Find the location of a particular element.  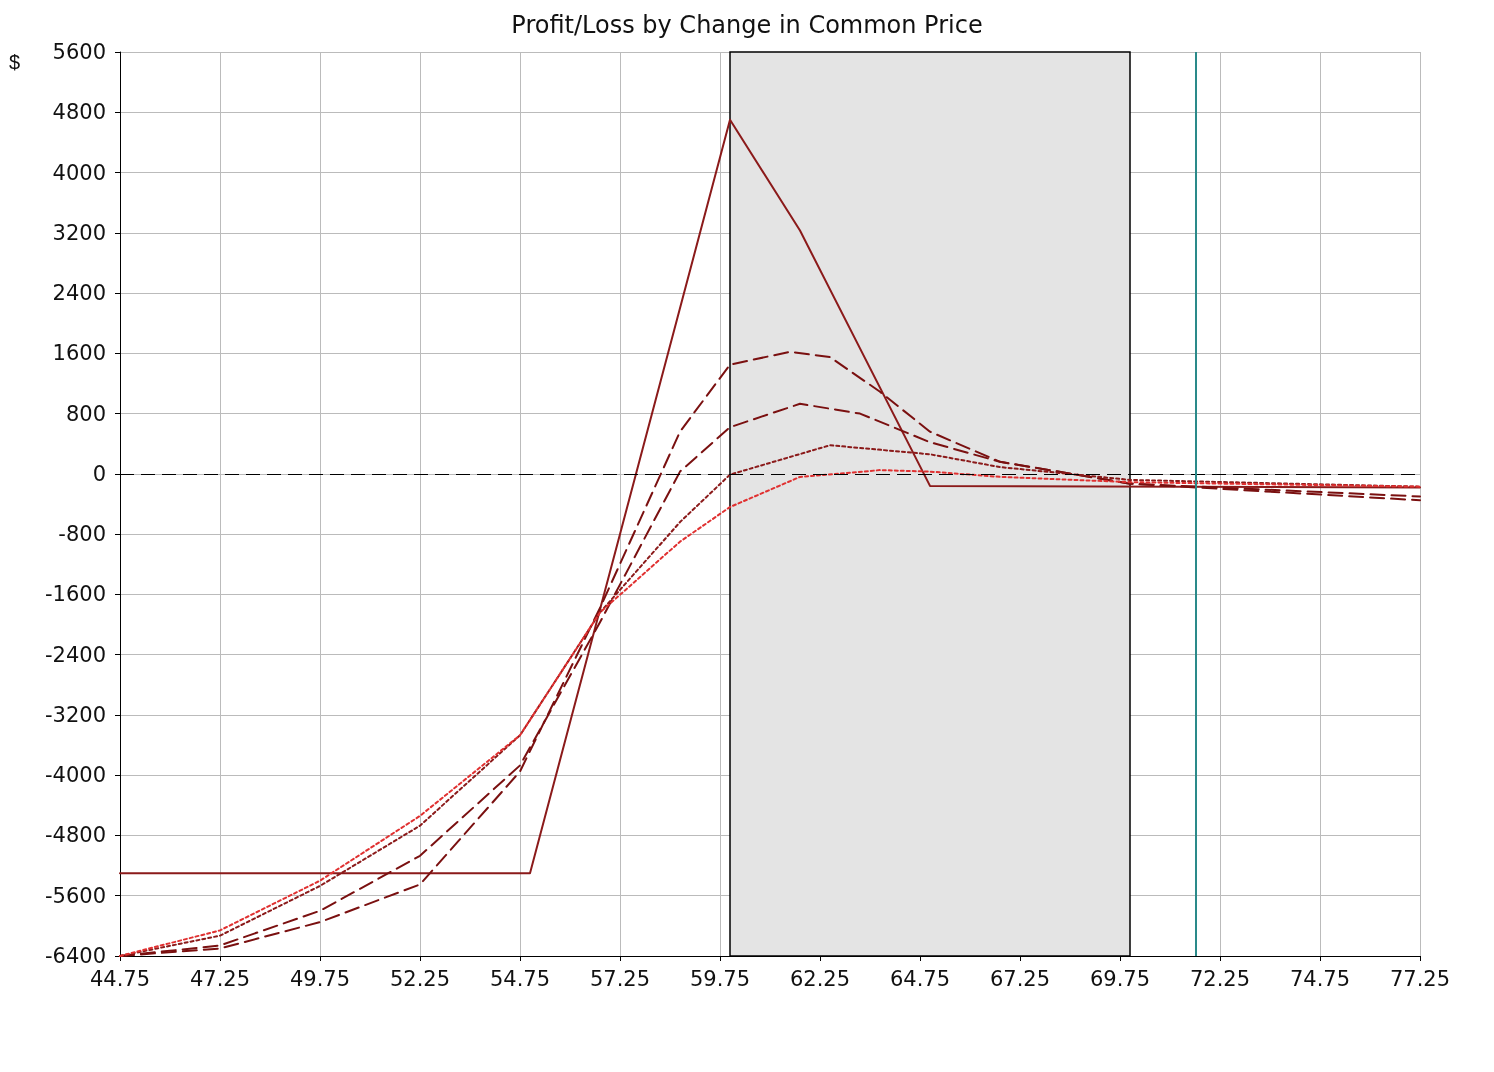

x-tick-label: 47.25 is located at coordinates (220, 978).